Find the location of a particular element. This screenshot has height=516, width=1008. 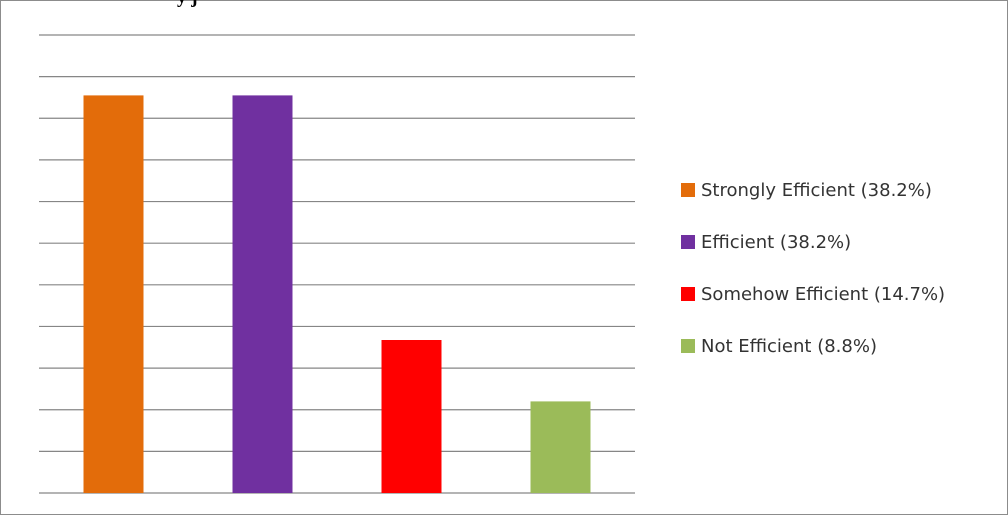

legend-label: Strongly Efficient (38.2%) is located at coordinates (816, 190).